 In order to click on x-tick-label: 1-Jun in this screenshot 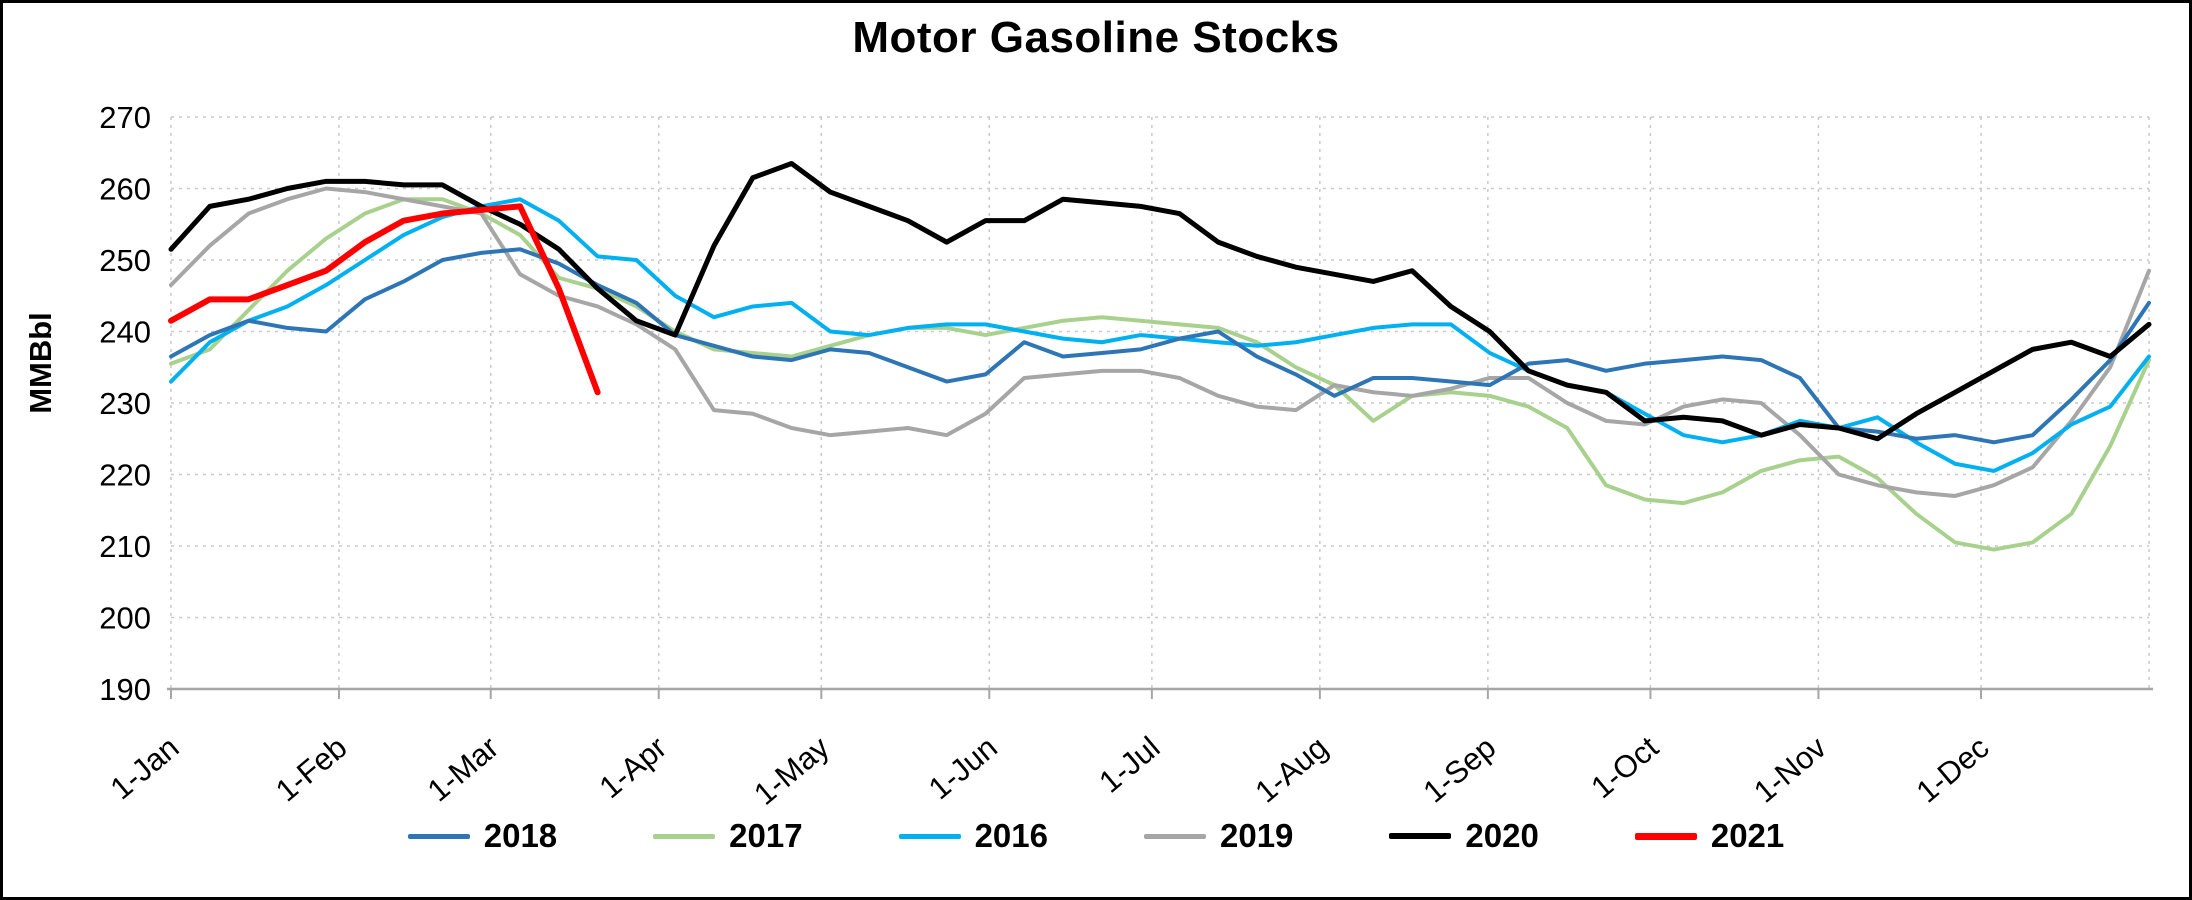, I will do `click(963, 768)`.